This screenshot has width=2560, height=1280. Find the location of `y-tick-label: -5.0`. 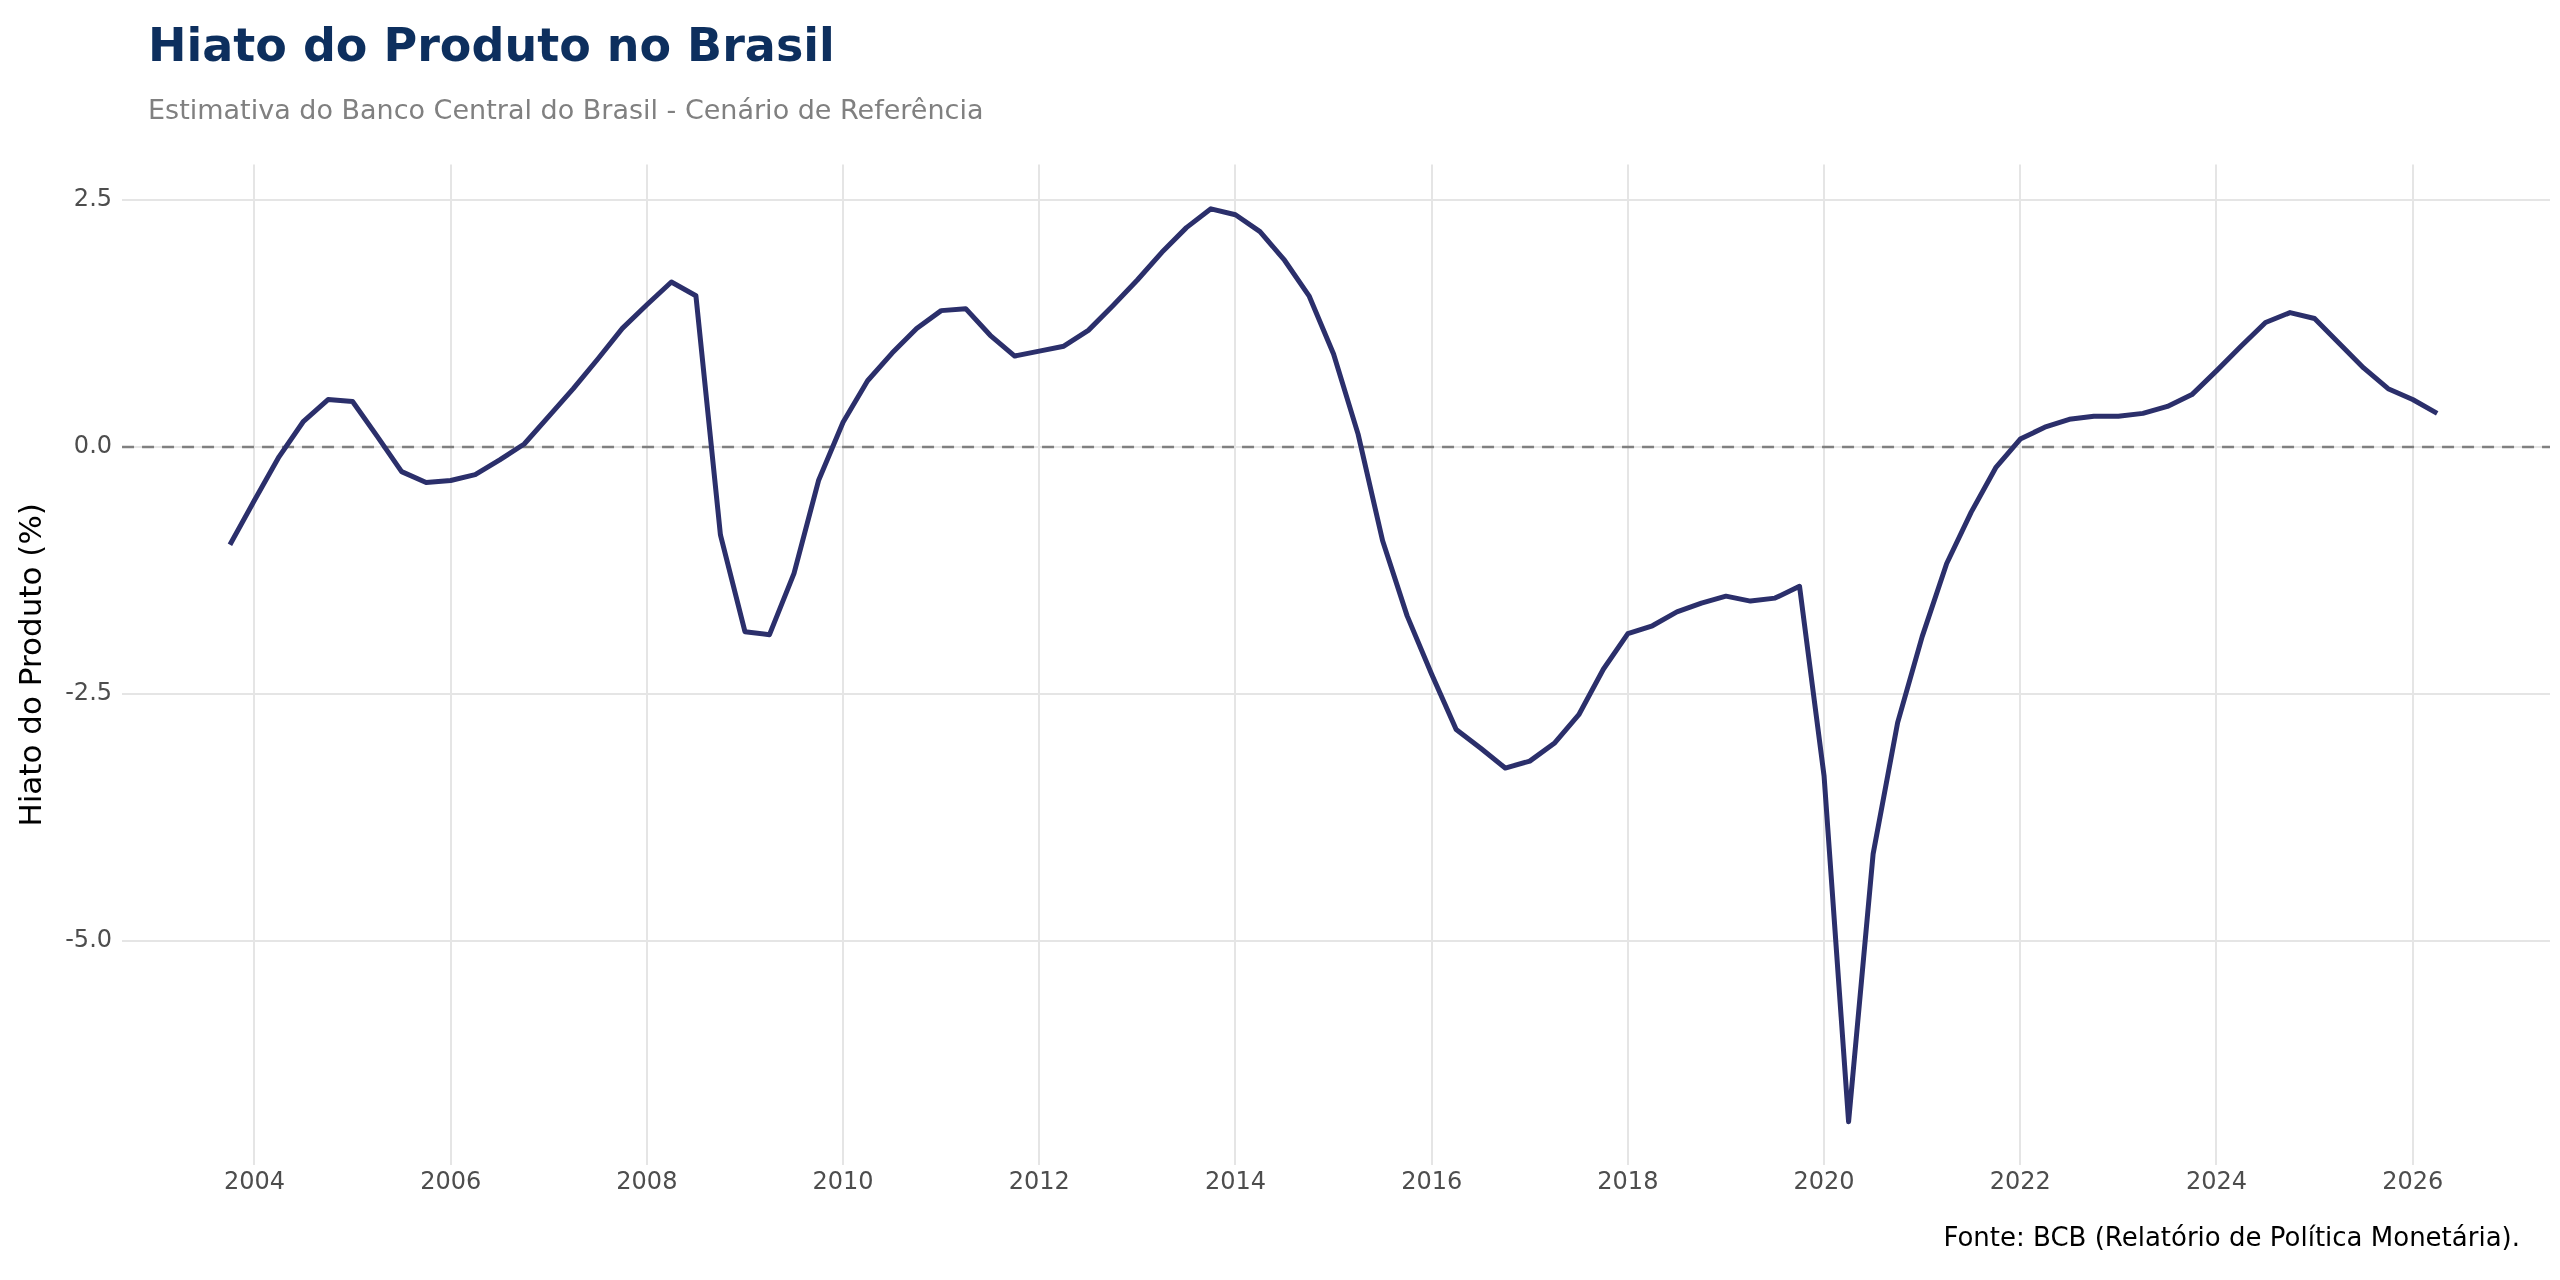

y-tick-label: -5.0 is located at coordinates (89, 939).